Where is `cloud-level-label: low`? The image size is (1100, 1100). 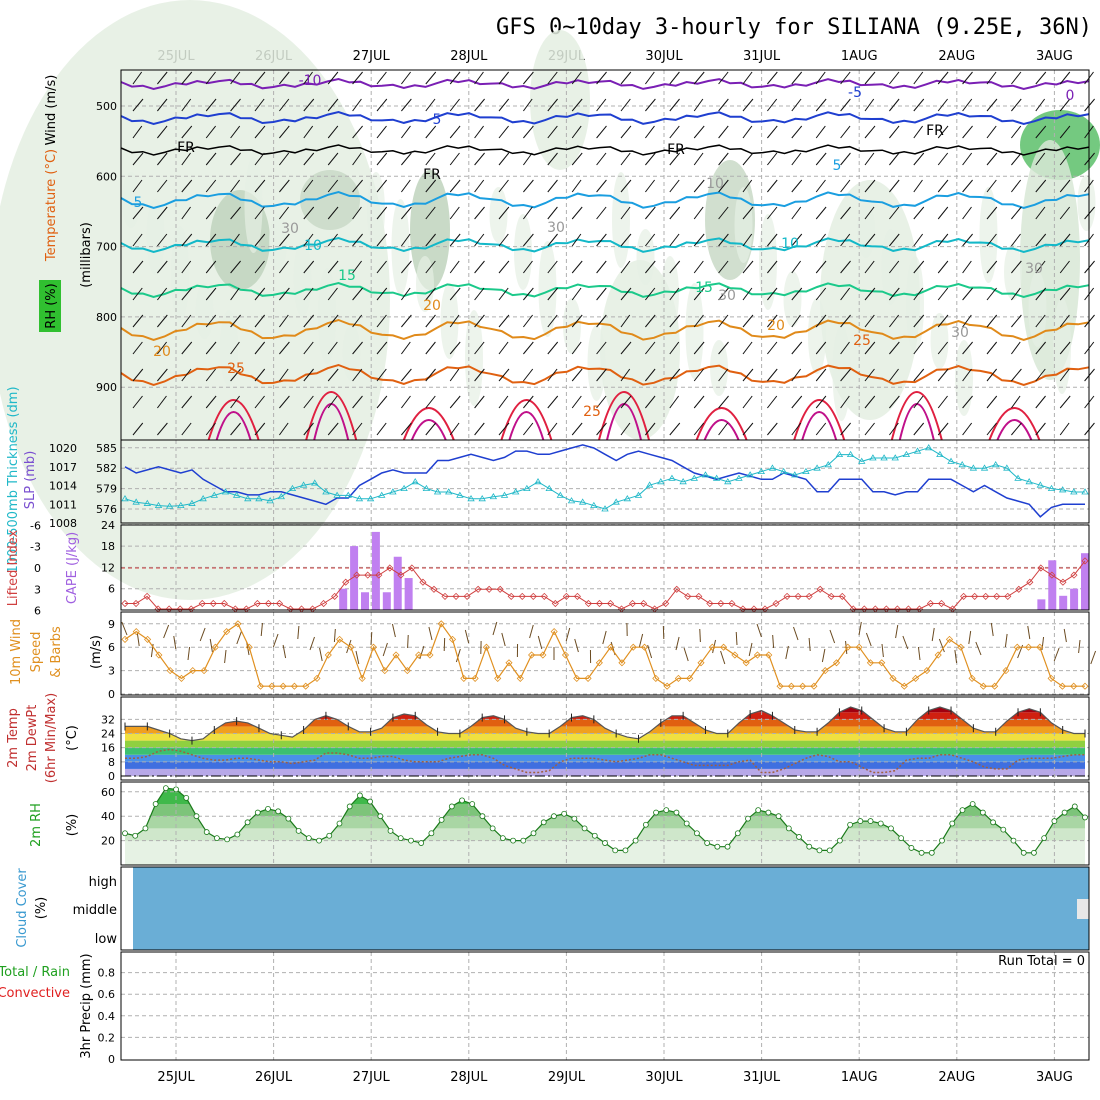
cloud-level-label: low is located at coordinates (106, 939).